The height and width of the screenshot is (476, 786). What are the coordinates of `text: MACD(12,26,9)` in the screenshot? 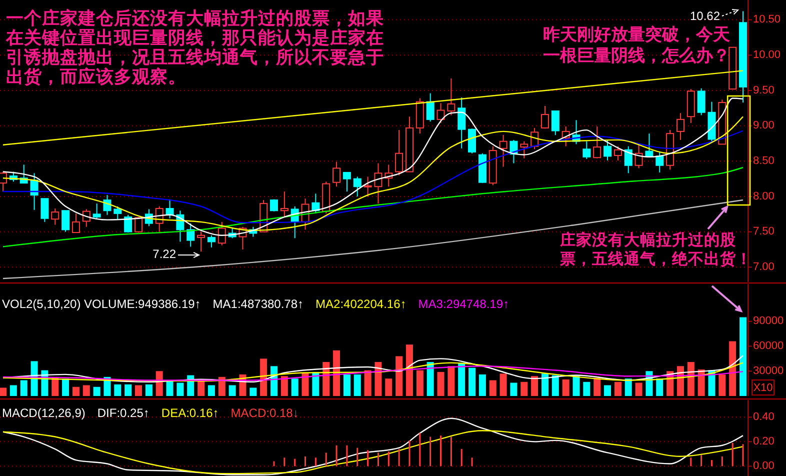 It's located at (44, 413).